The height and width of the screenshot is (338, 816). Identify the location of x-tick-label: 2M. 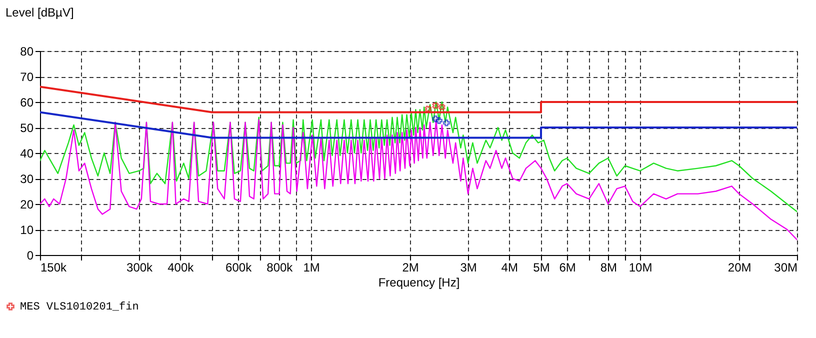
(410, 267).